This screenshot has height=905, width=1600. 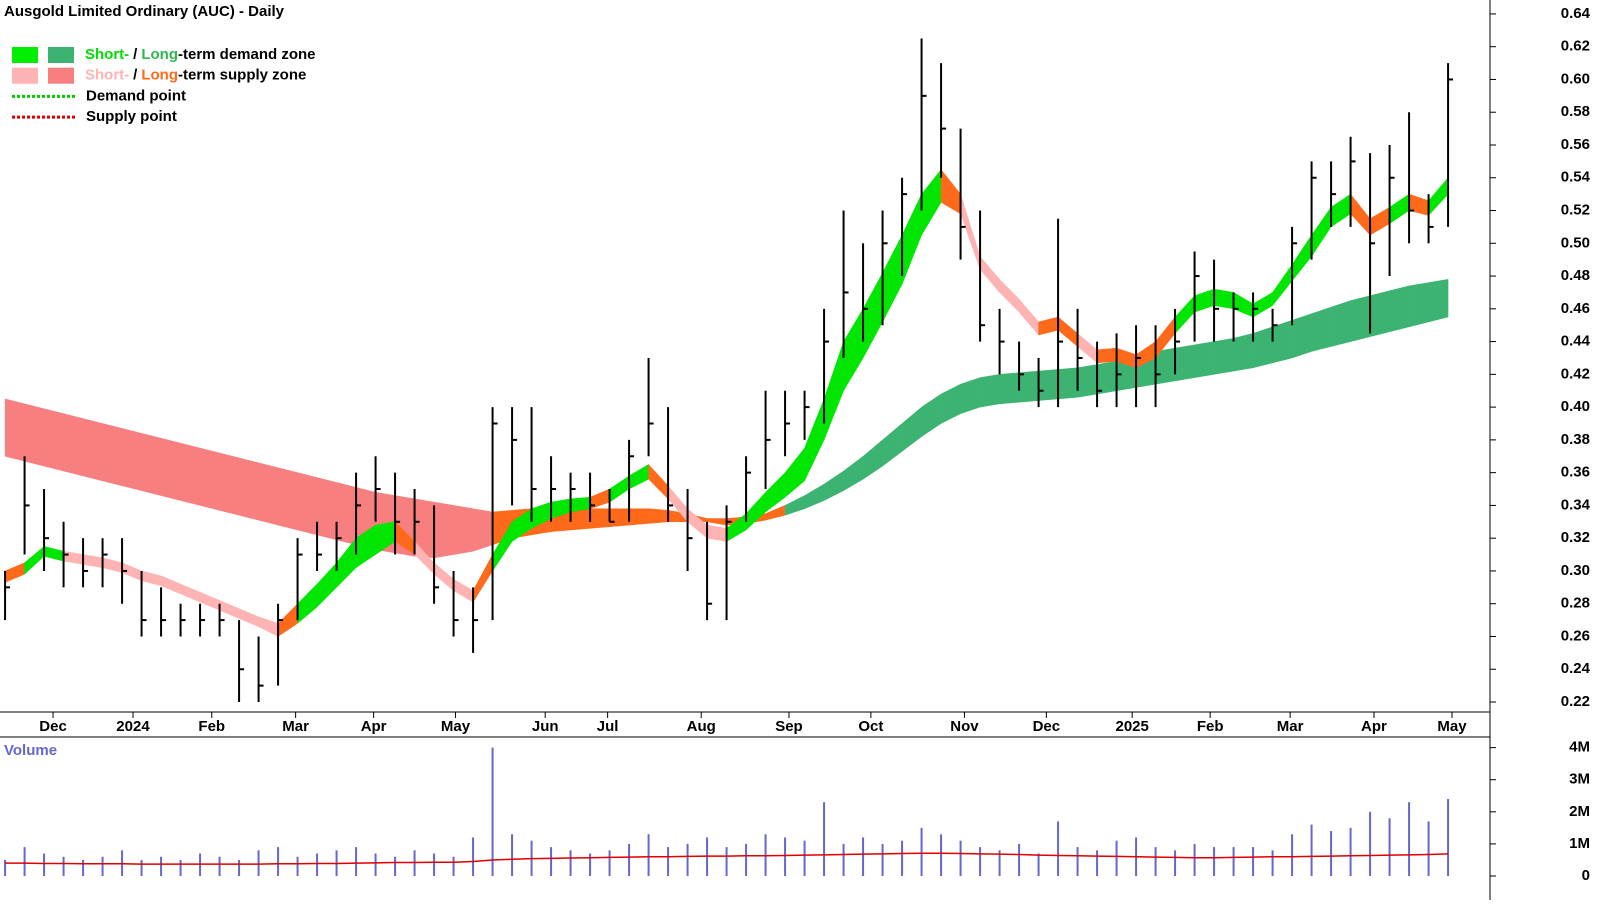 What do you see at coordinates (247, 54) in the screenshot?
I see `legend-rest: -term demand zone` at bounding box center [247, 54].